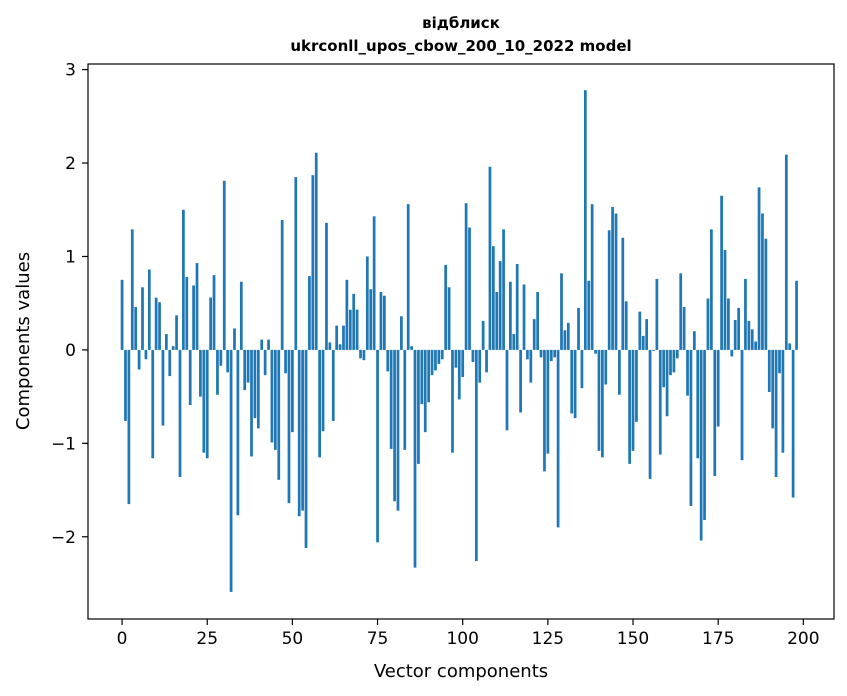 This screenshot has height=696, width=847. I want to click on chart-title: відблиск, so click(461, 23).